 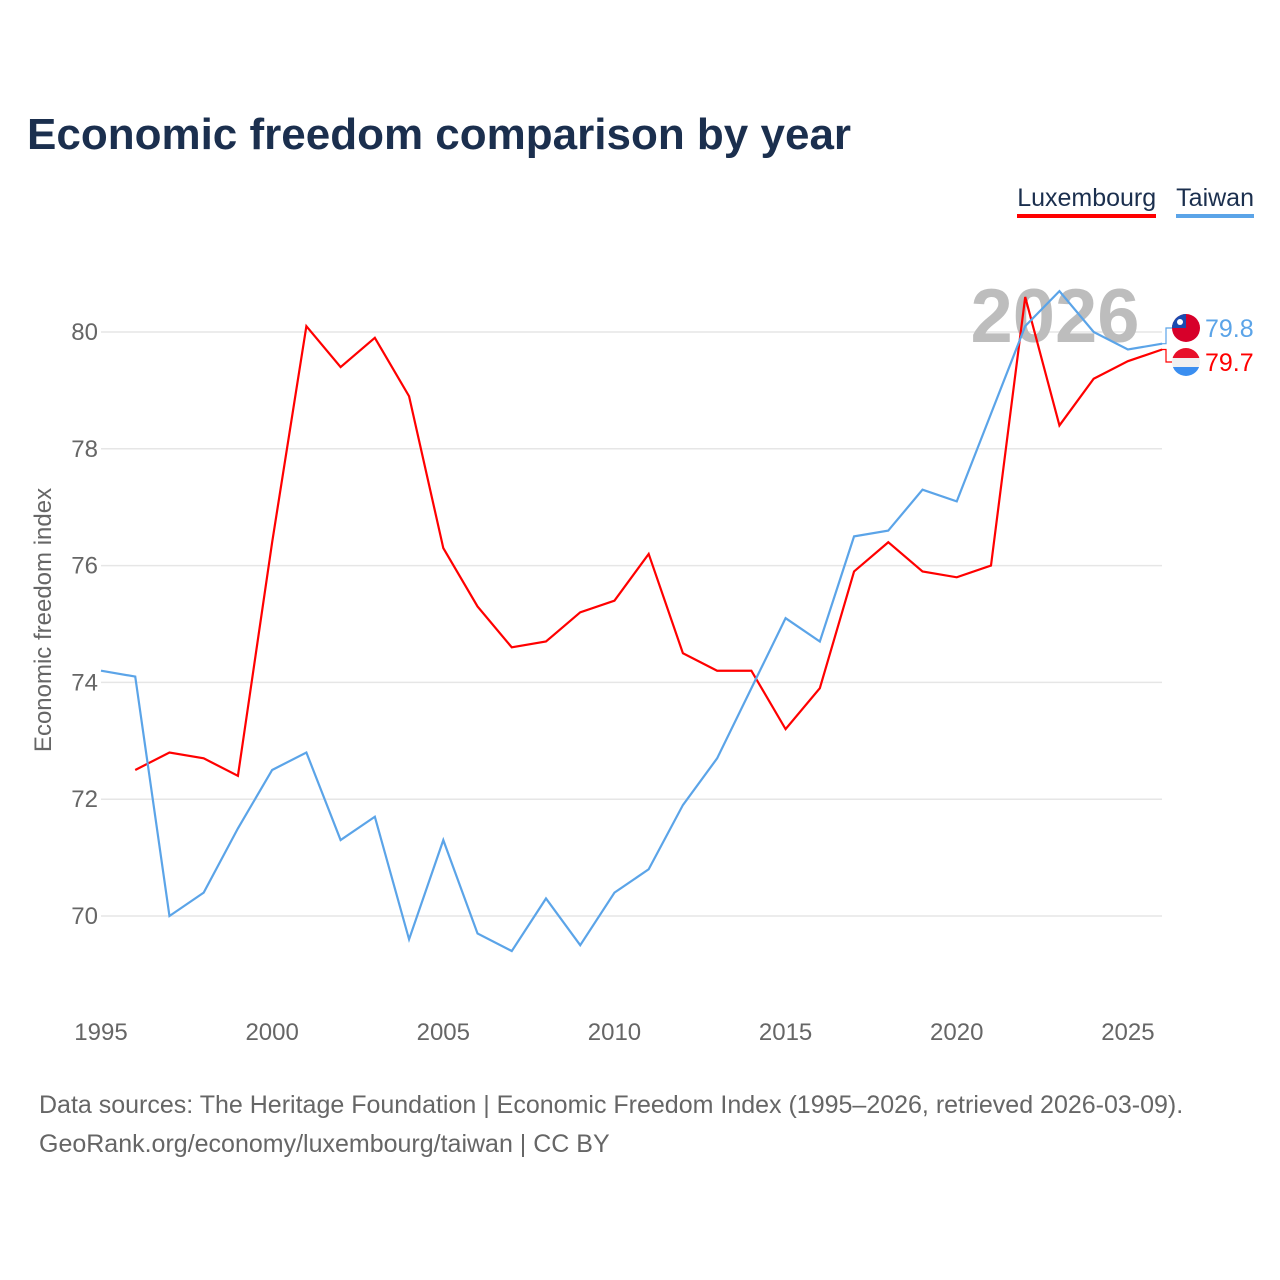 What do you see at coordinates (1215, 201) in the screenshot?
I see `legend-taiwan: Taiwan` at bounding box center [1215, 201].